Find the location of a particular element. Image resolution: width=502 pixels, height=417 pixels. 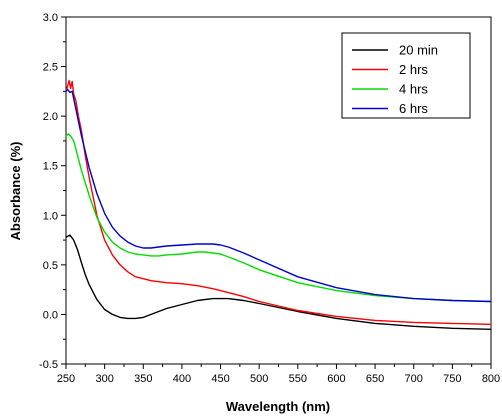

x-tick-label: 300 is located at coordinates (104, 379).